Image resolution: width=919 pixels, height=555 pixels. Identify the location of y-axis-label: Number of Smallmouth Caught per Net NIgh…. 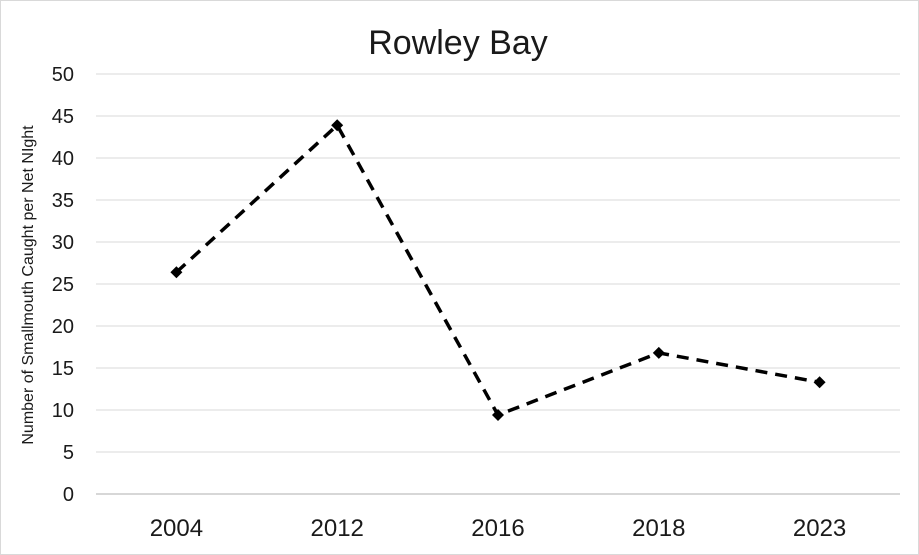
(28, 285).